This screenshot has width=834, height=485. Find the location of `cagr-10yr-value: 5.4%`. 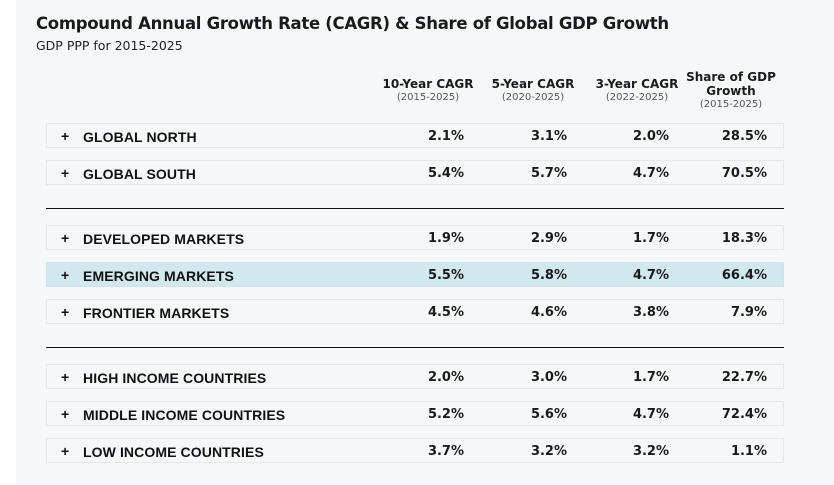

cagr-10yr-value: 5.4% is located at coordinates (445, 173).